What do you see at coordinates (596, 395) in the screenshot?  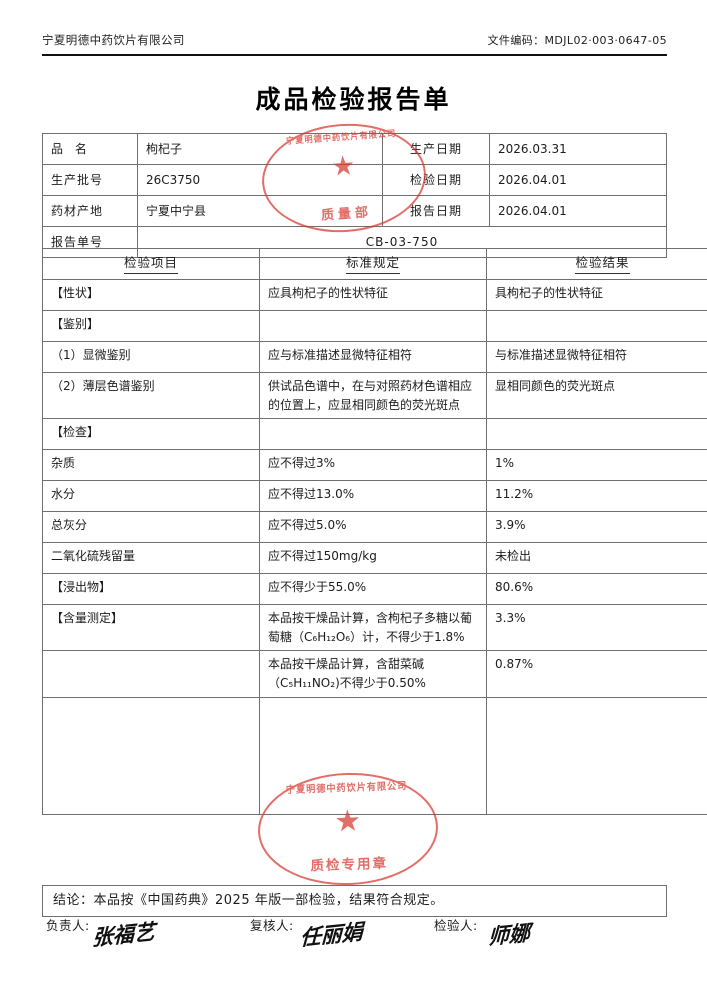 I see `item-result: 显相同颜色的荧光斑点` at bounding box center [596, 395].